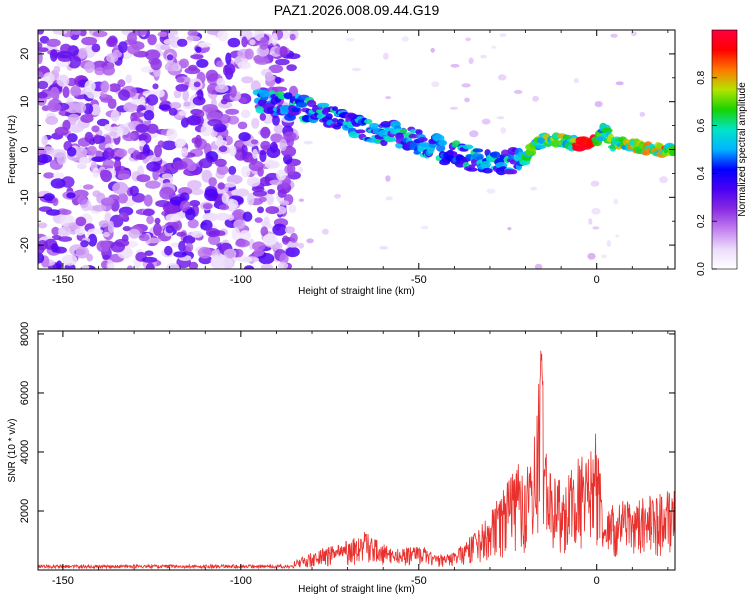  Describe the element at coordinates (241, 581) in the screenshot. I see `snr-x-tick-label: -100` at that location.